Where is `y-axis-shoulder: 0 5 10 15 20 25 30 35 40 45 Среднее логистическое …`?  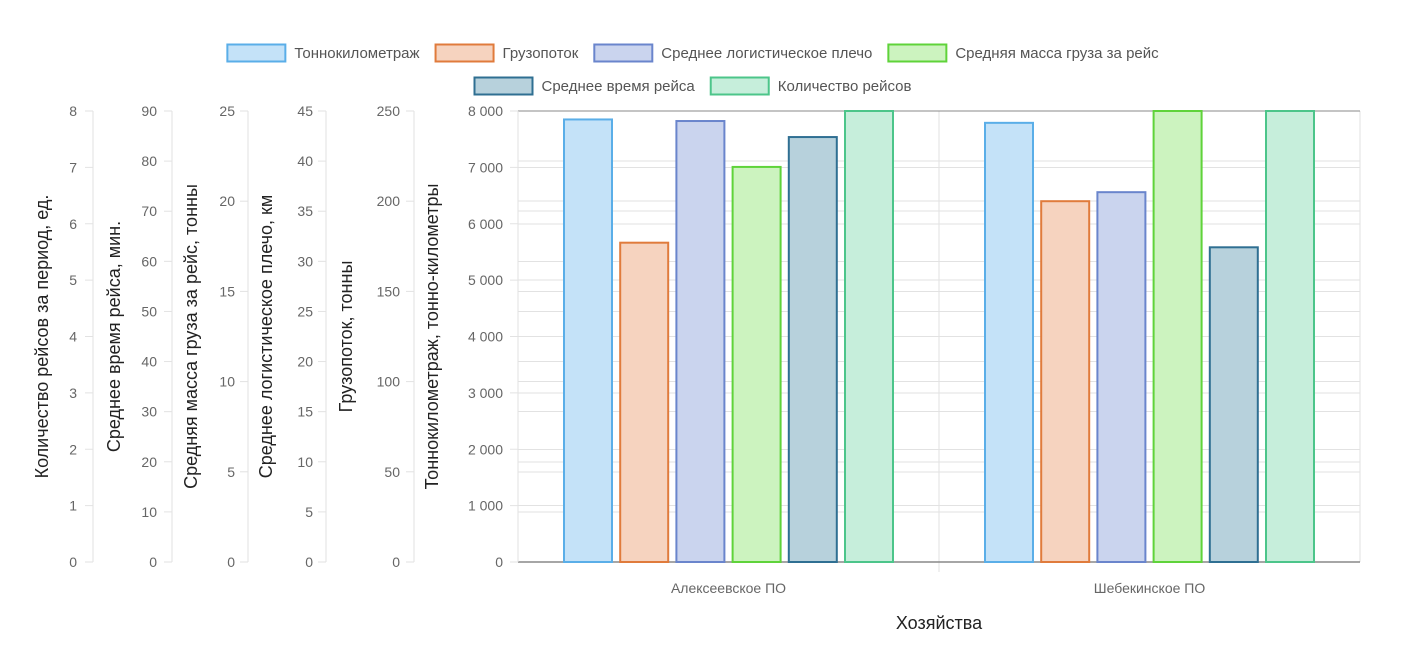
y-axis-shoulder: 0 5 10 15 20 25 30 35 40 45 Среднее логистическое … is located at coordinates (291, 336).